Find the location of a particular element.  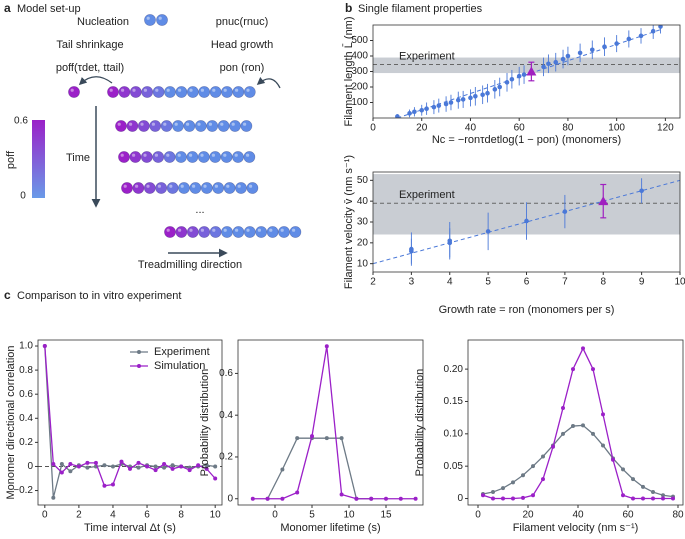

y-tick-label: 0.2 is located at coordinates (26, 442).